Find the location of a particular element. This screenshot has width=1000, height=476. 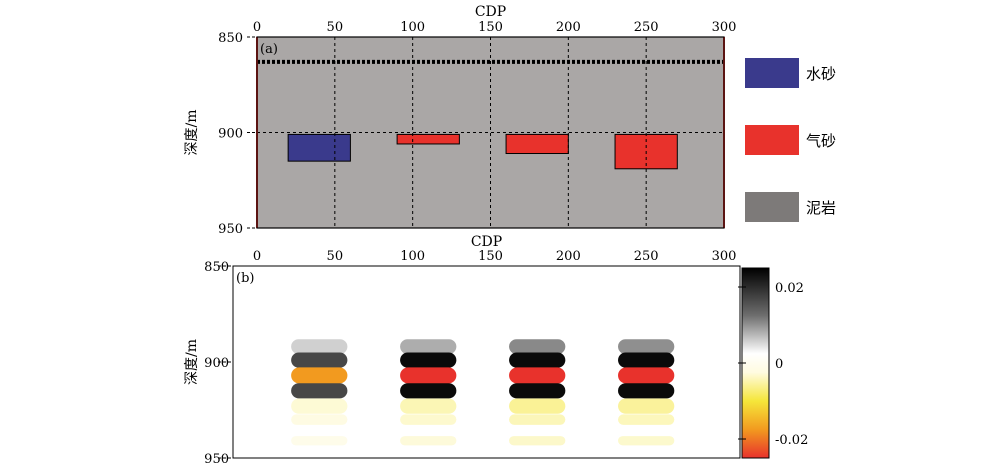

seismic-wavelets is located at coordinates (483, 392).